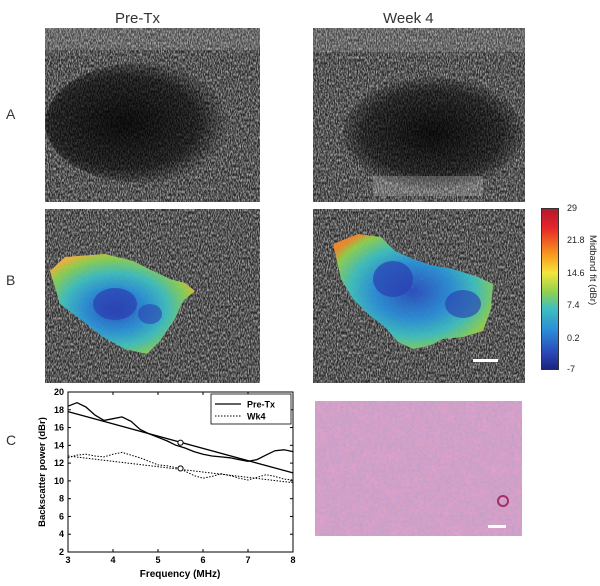 The image size is (600, 586). I want to click on y-tick-label: 6, so click(61, 516).